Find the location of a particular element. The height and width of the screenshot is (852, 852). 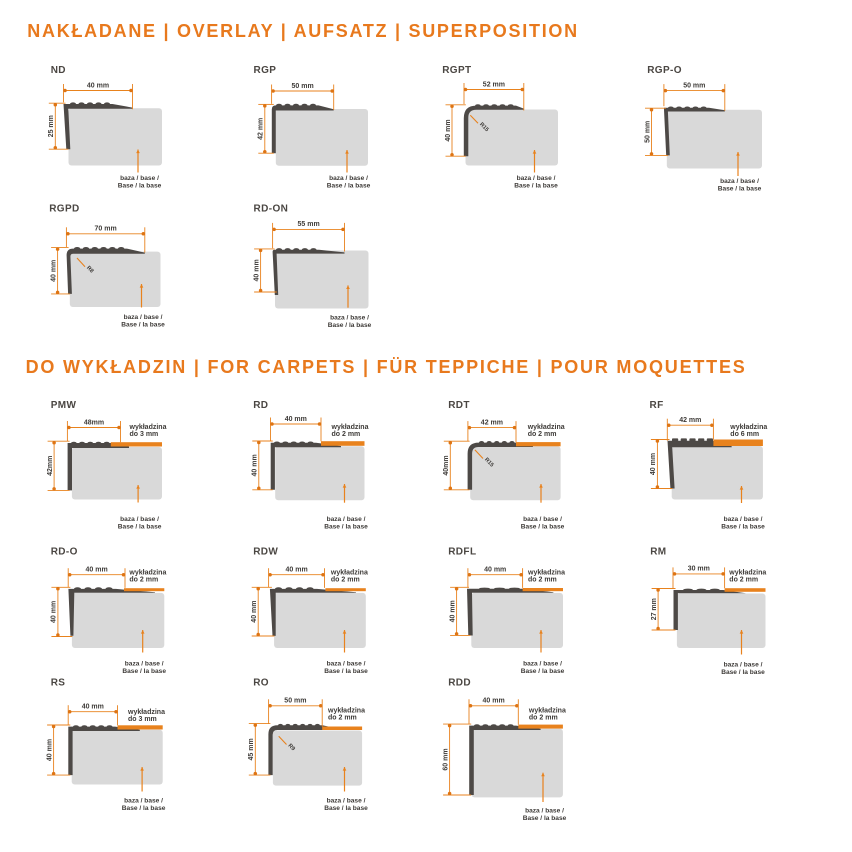

svg-text: PMW is located at coordinates (64, 405).